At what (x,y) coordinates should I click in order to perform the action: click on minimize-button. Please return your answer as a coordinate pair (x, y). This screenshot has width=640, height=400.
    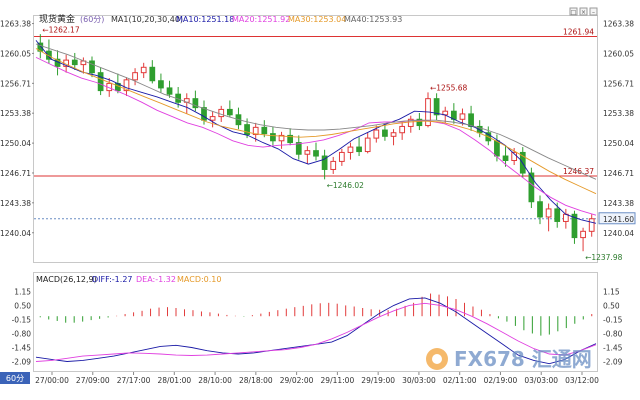
    Looking at the image, I should click on (593, 11).